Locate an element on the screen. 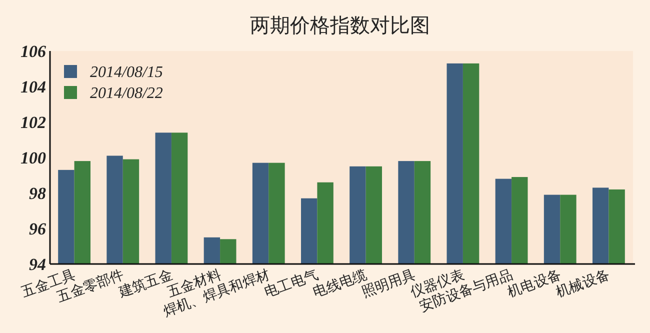 Image resolution: width=650 pixels, height=333 pixels. legend-label: 2014/08/15 is located at coordinates (126, 72).